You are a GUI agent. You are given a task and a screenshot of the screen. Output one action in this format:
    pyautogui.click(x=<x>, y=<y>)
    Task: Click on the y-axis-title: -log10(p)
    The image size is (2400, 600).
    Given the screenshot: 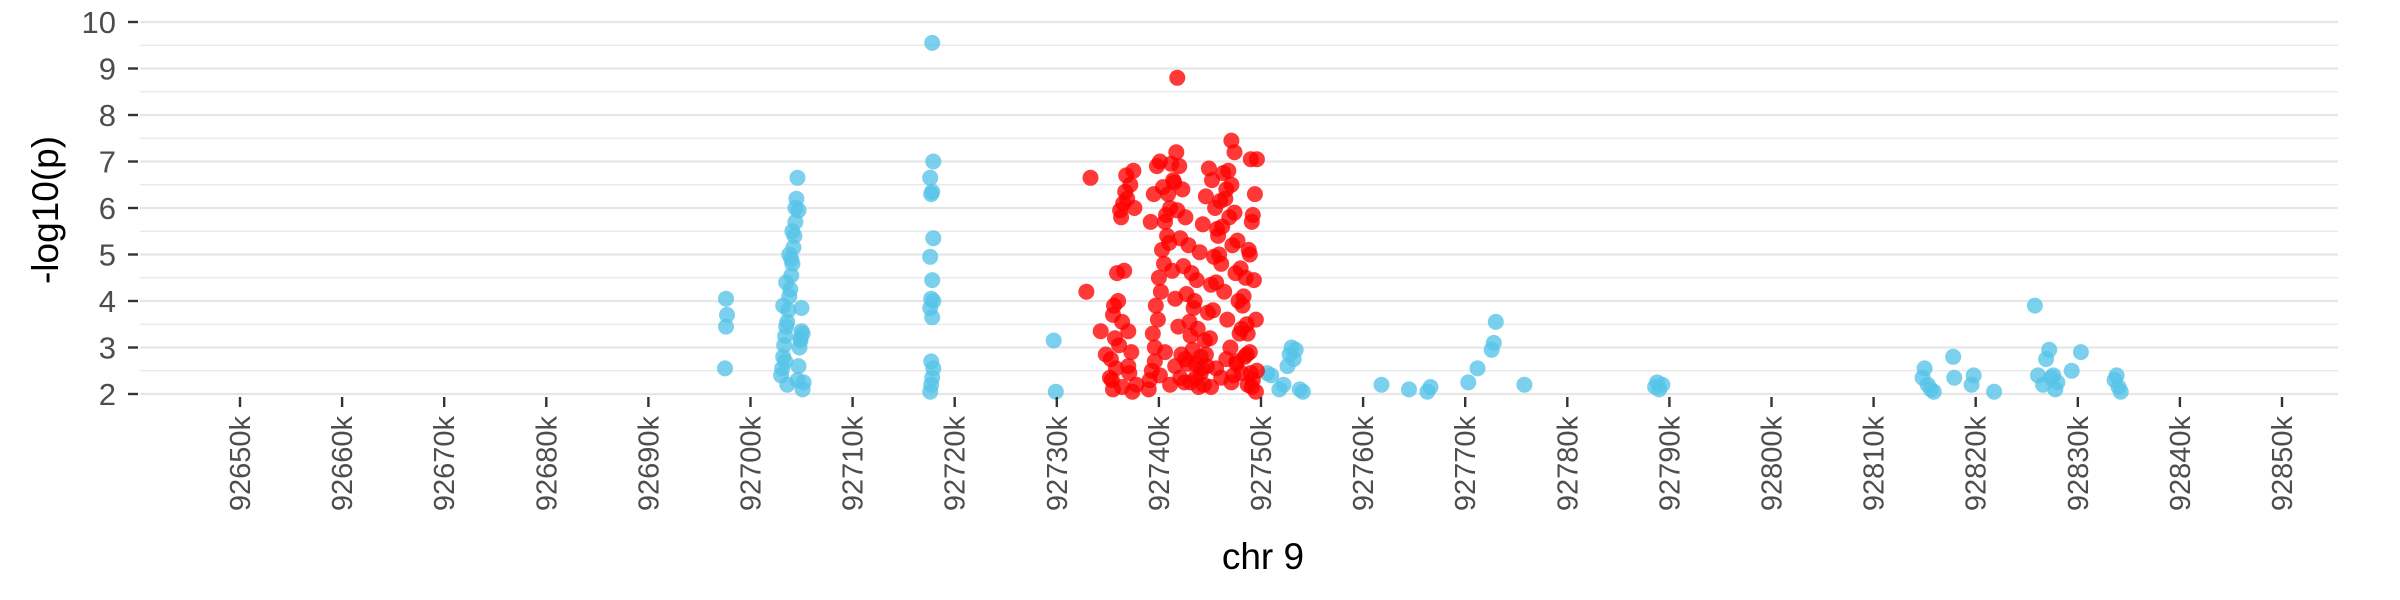 What is the action you would take?
    pyautogui.click(x=45, y=210)
    